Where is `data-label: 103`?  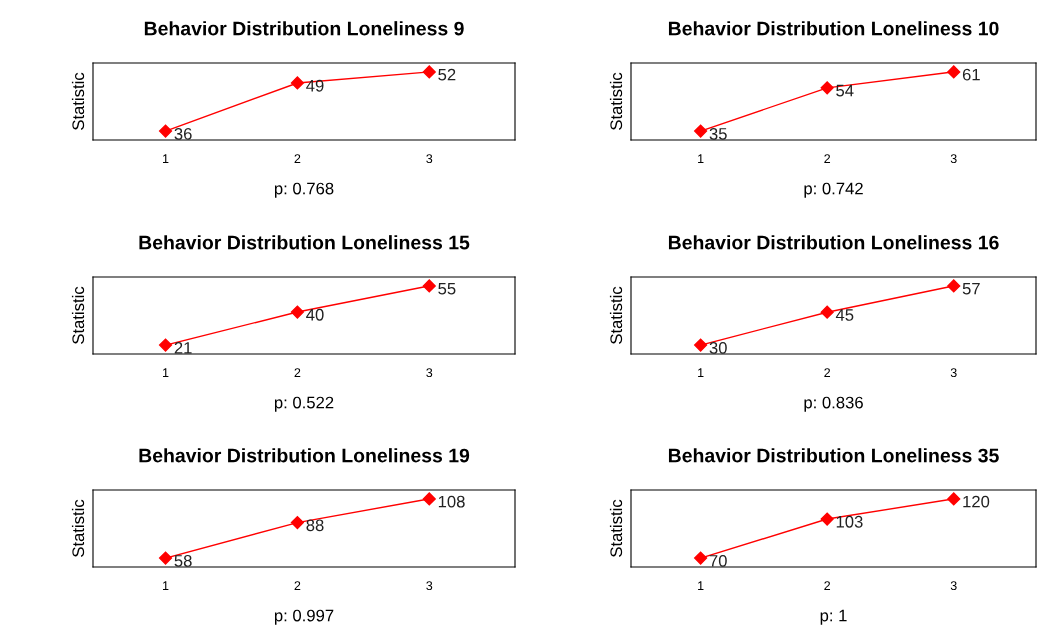
data-label: 103 is located at coordinates (849, 521).